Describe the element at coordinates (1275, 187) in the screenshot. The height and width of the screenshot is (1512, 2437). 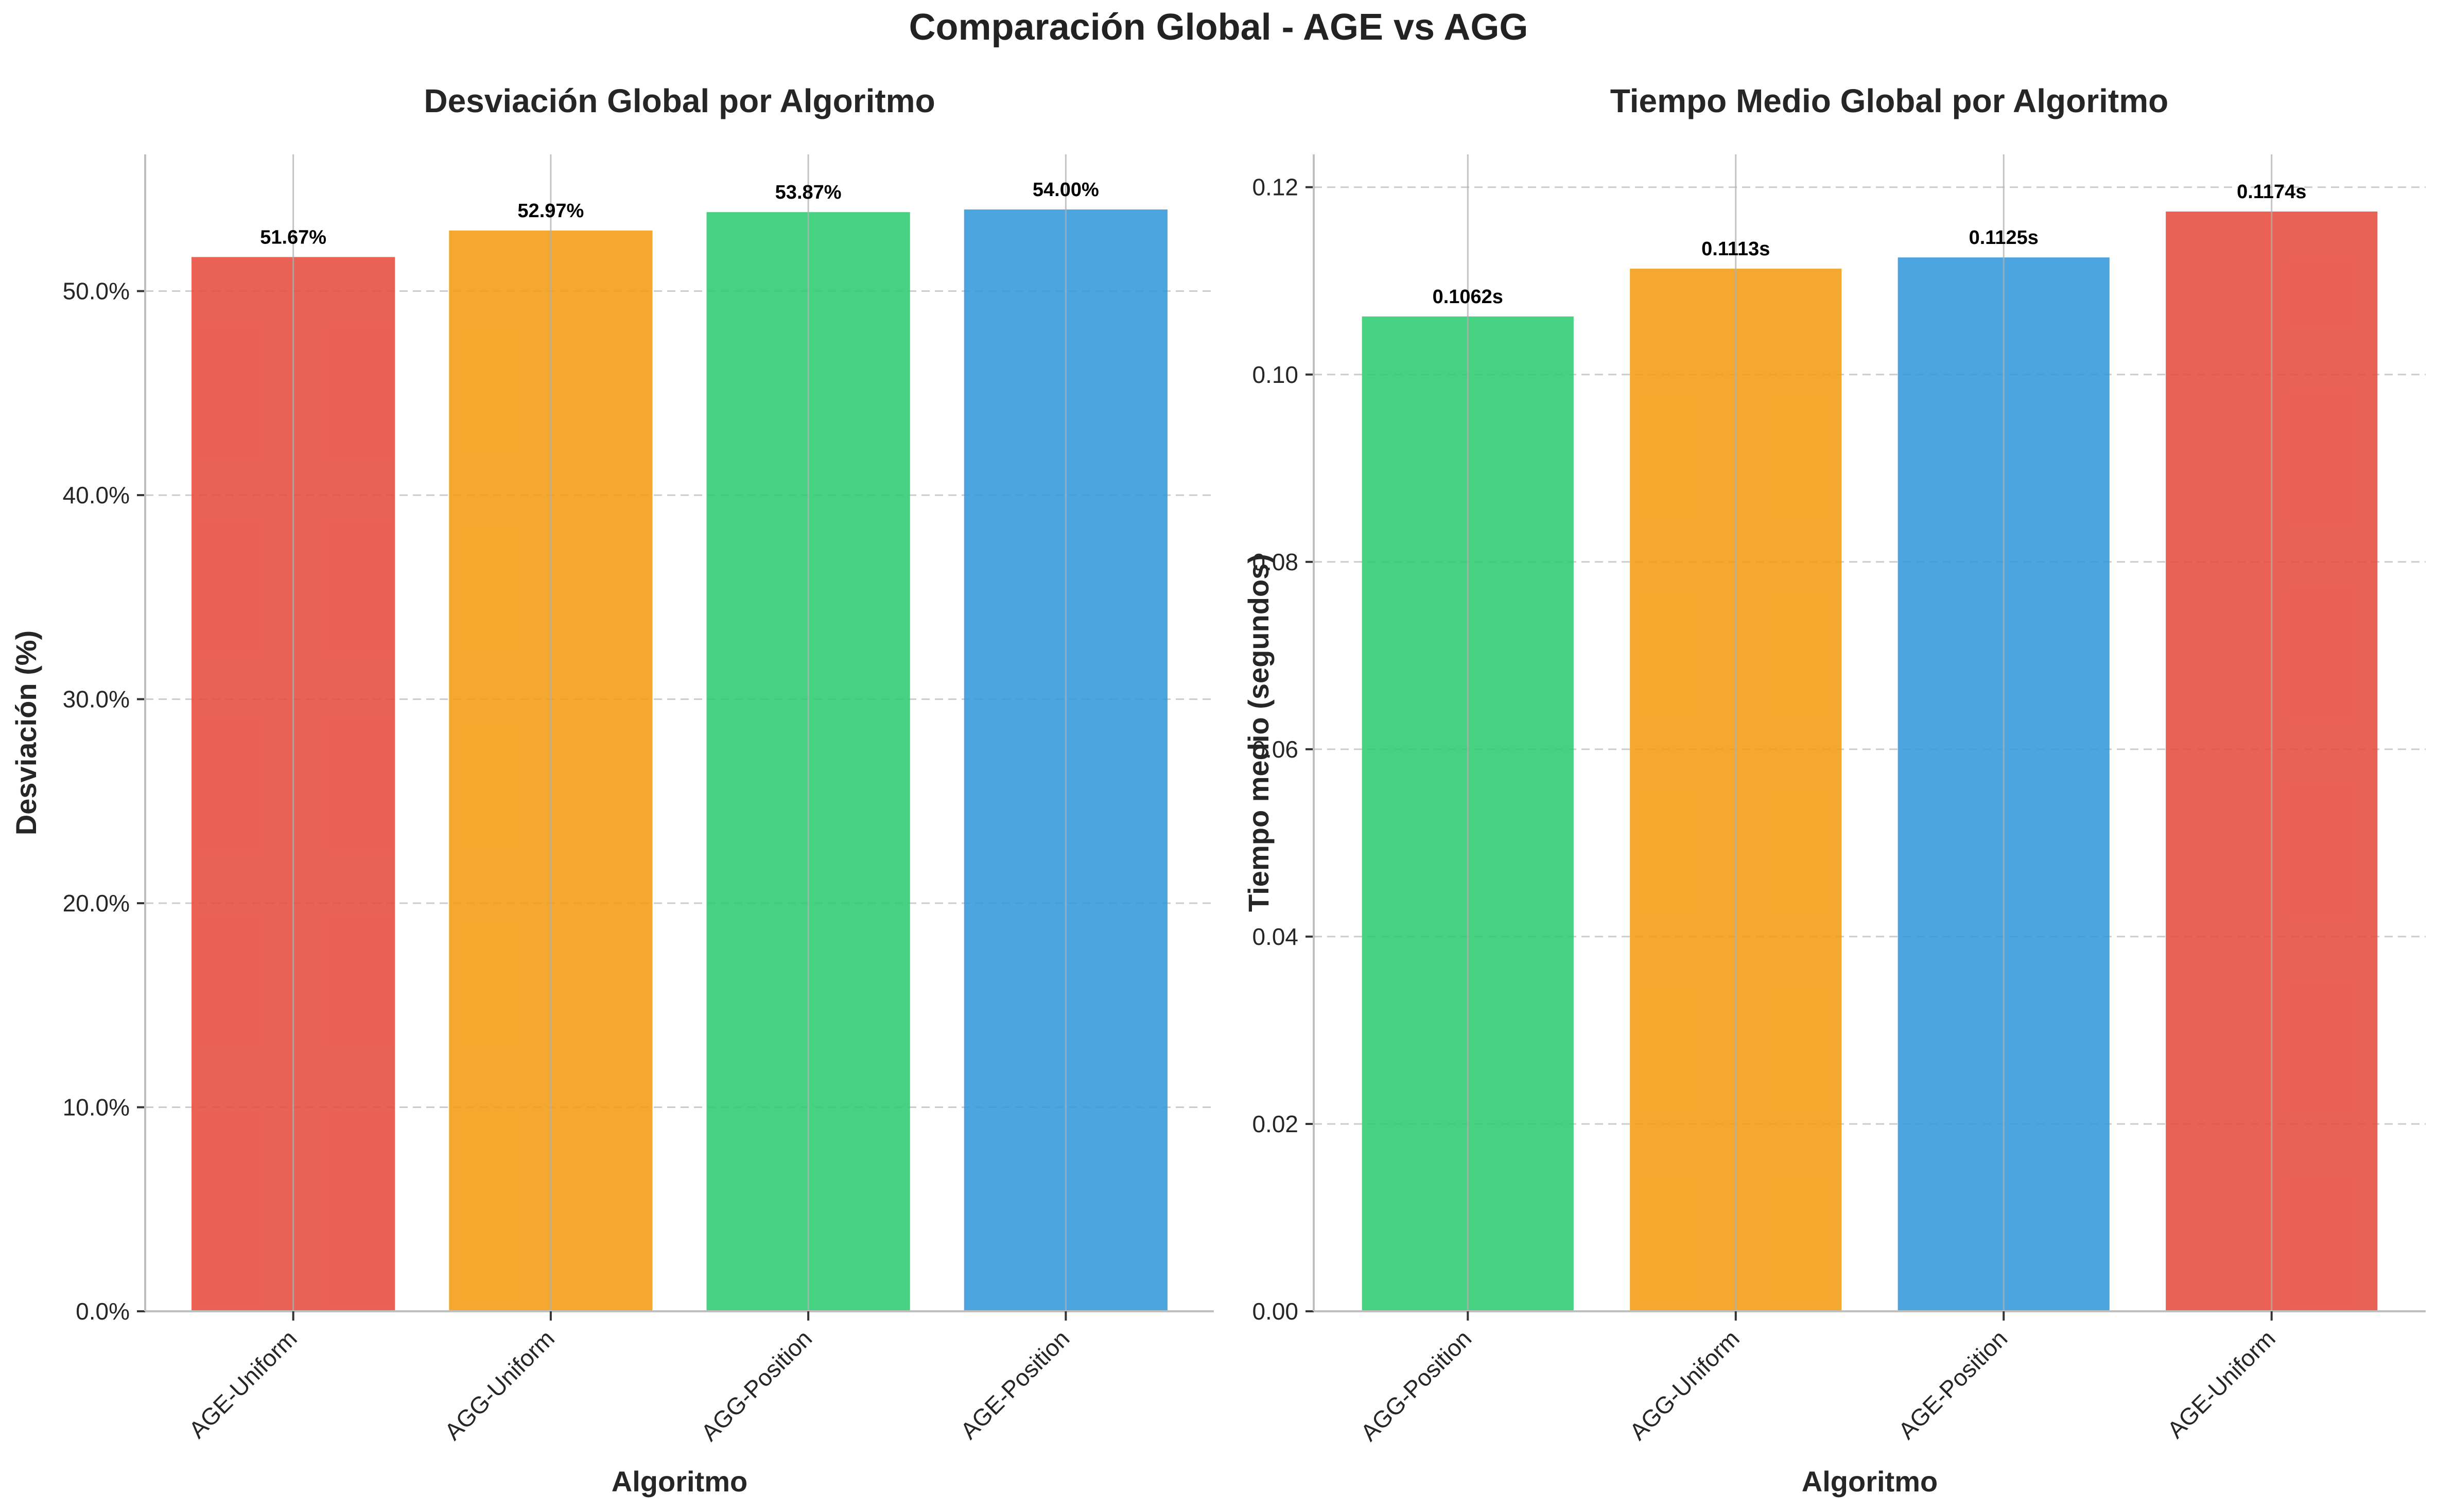
I see `y-tick-label: 0.12` at that location.